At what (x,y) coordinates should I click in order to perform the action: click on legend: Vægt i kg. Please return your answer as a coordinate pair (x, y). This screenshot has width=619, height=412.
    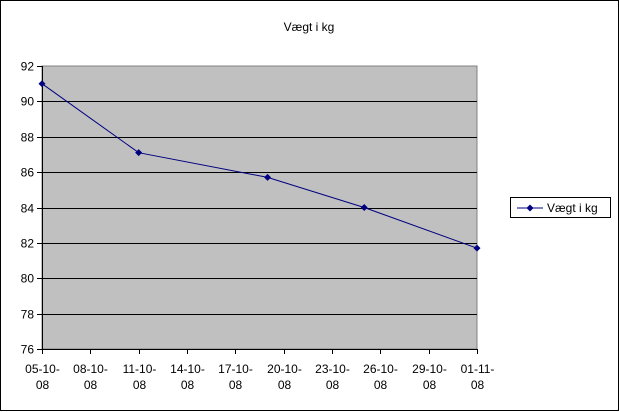
    Looking at the image, I should click on (560, 207).